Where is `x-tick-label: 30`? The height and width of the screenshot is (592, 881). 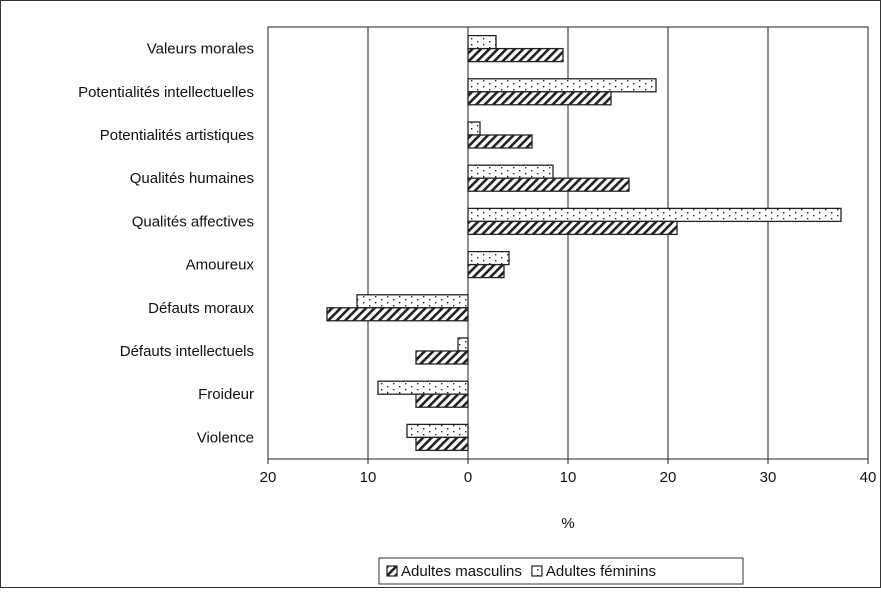 x-tick-label: 30 is located at coordinates (768, 477).